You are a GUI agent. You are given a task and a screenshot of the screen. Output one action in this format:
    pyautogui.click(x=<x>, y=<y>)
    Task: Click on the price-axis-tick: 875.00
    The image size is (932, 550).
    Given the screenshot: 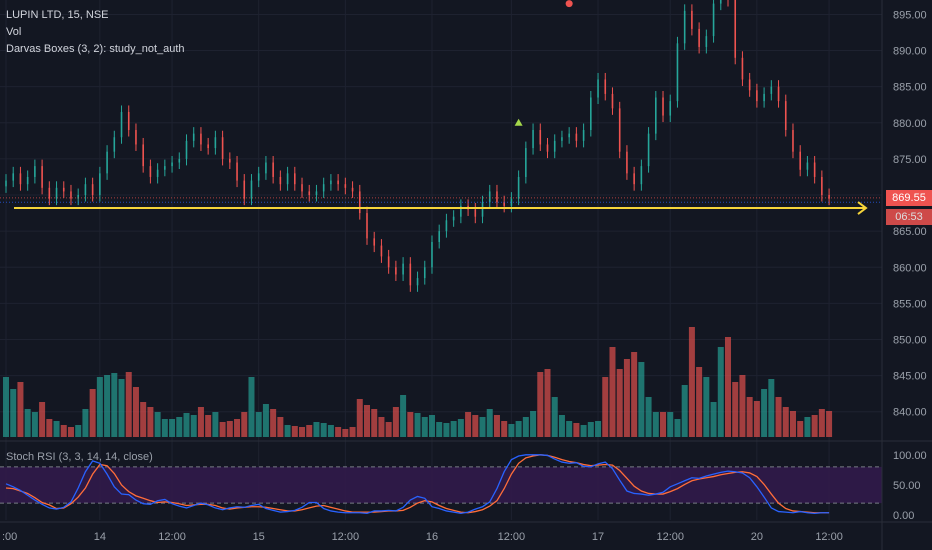 What is the action you would take?
    pyautogui.click(x=910, y=160)
    